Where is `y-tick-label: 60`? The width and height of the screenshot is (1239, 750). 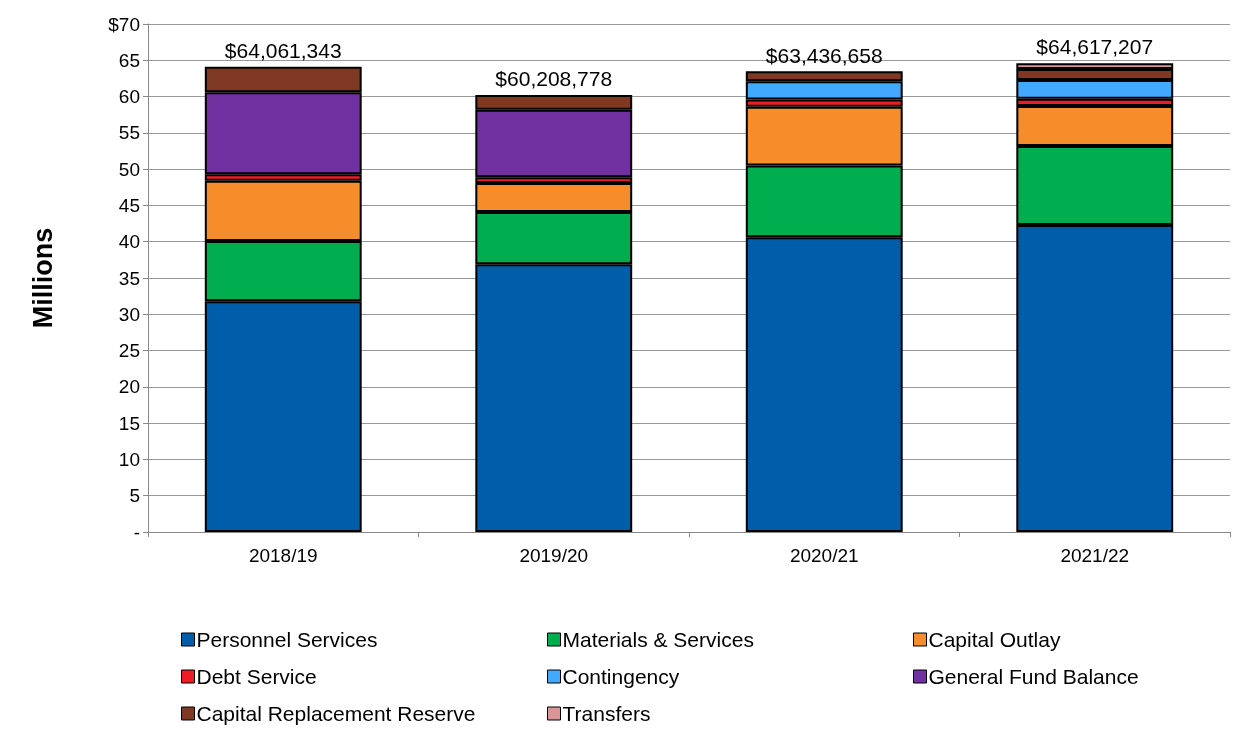
y-tick-label: 60 is located at coordinates (129, 97).